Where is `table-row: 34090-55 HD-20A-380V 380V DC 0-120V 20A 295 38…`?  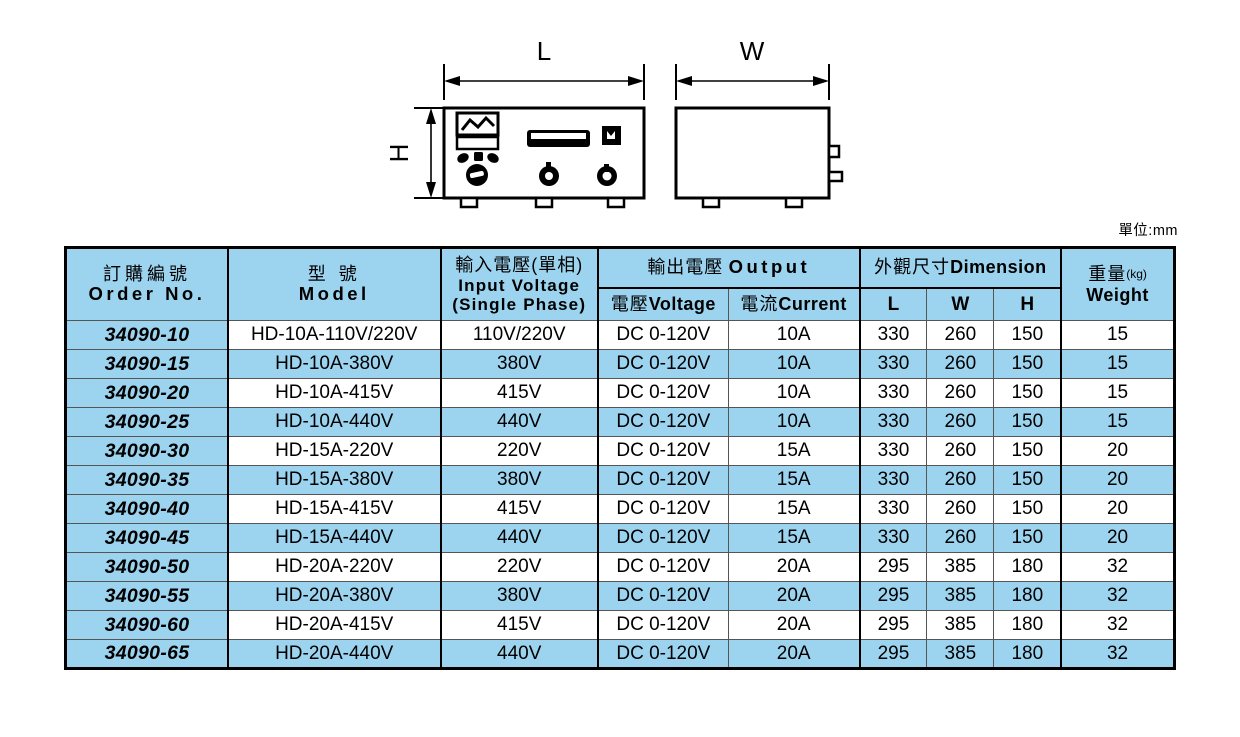 table-row: 34090-55 HD-20A-380V 380V DC 0-120V 20A 295 38… is located at coordinates (620, 596).